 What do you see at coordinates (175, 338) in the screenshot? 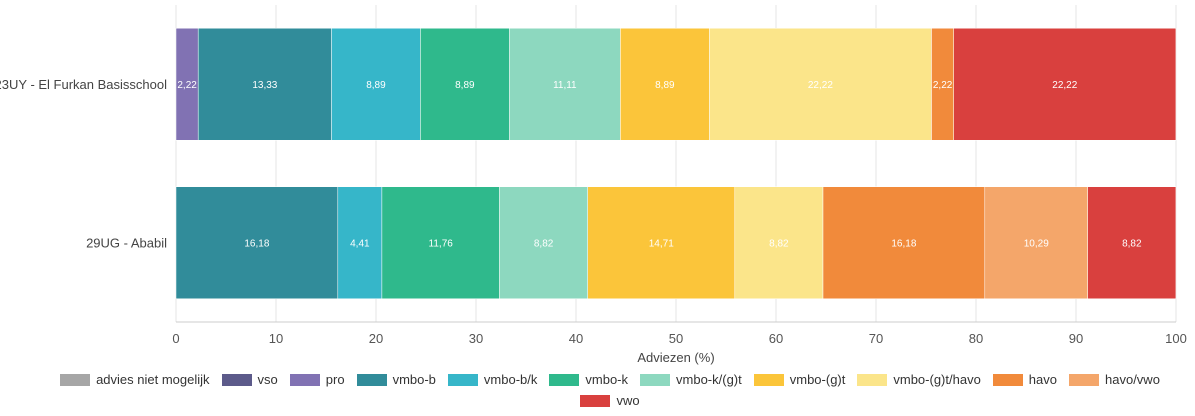
I see `x-tick-label: 0` at bounding box center [175, 338].